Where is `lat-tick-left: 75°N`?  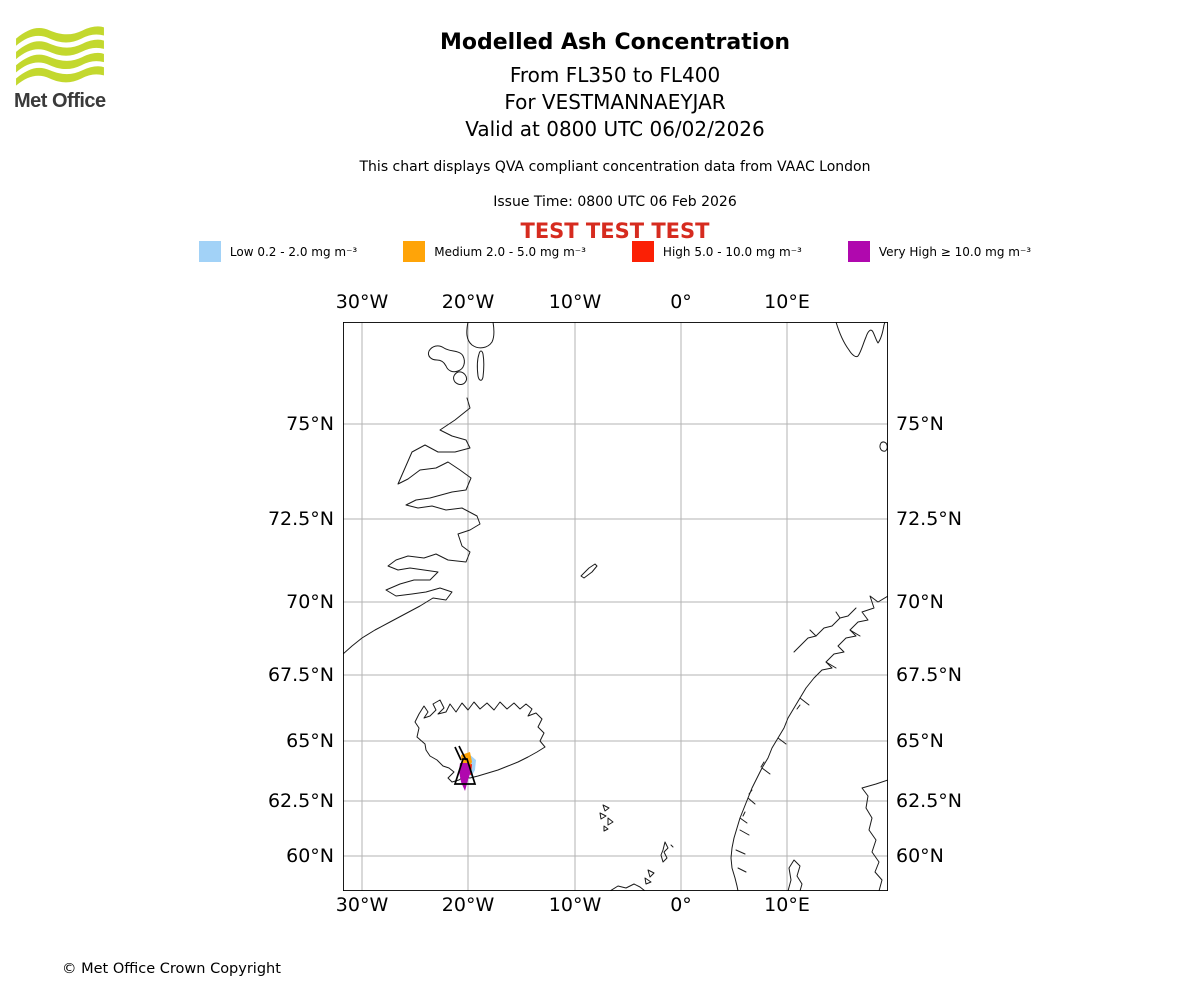 lat-tick-left: 75°N is located at coordinates (310, 424).